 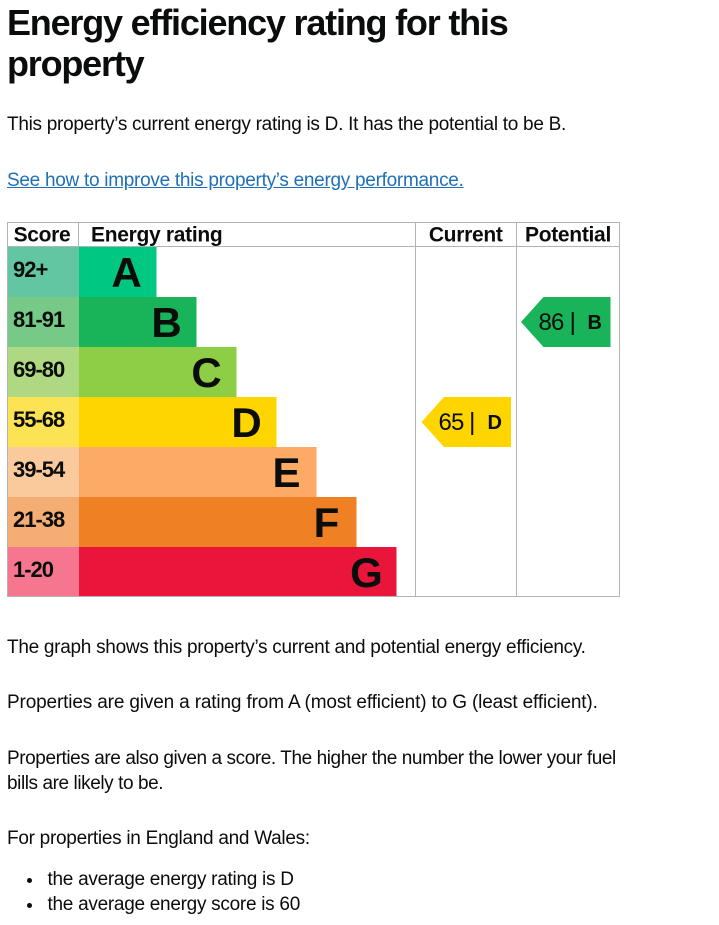 I want to click on svg-text: E, so click(x=286, y=472).